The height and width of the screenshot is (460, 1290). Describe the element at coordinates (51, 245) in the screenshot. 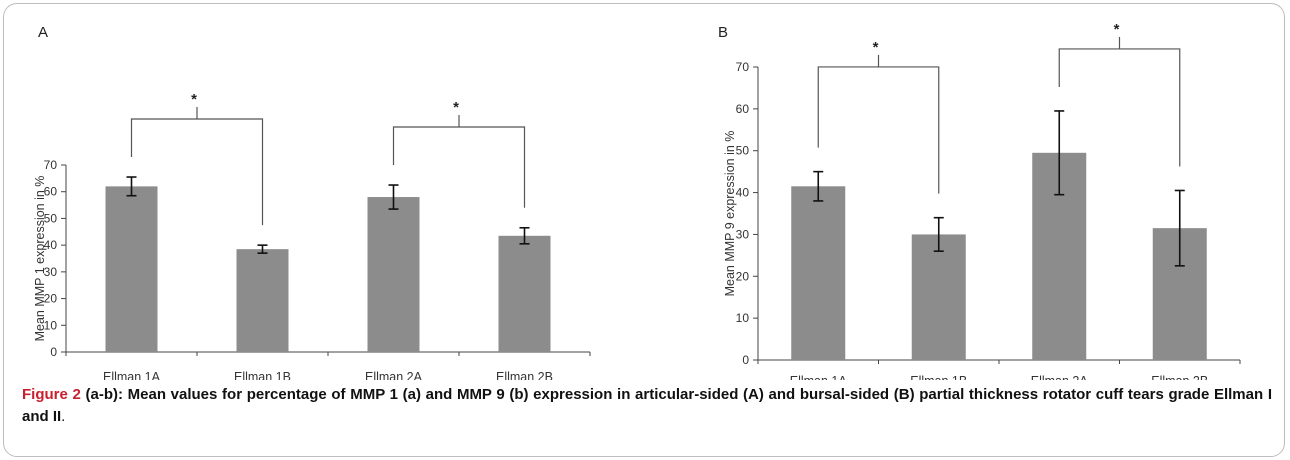

I see `panel-a-y-tick-label: 40` at that location.